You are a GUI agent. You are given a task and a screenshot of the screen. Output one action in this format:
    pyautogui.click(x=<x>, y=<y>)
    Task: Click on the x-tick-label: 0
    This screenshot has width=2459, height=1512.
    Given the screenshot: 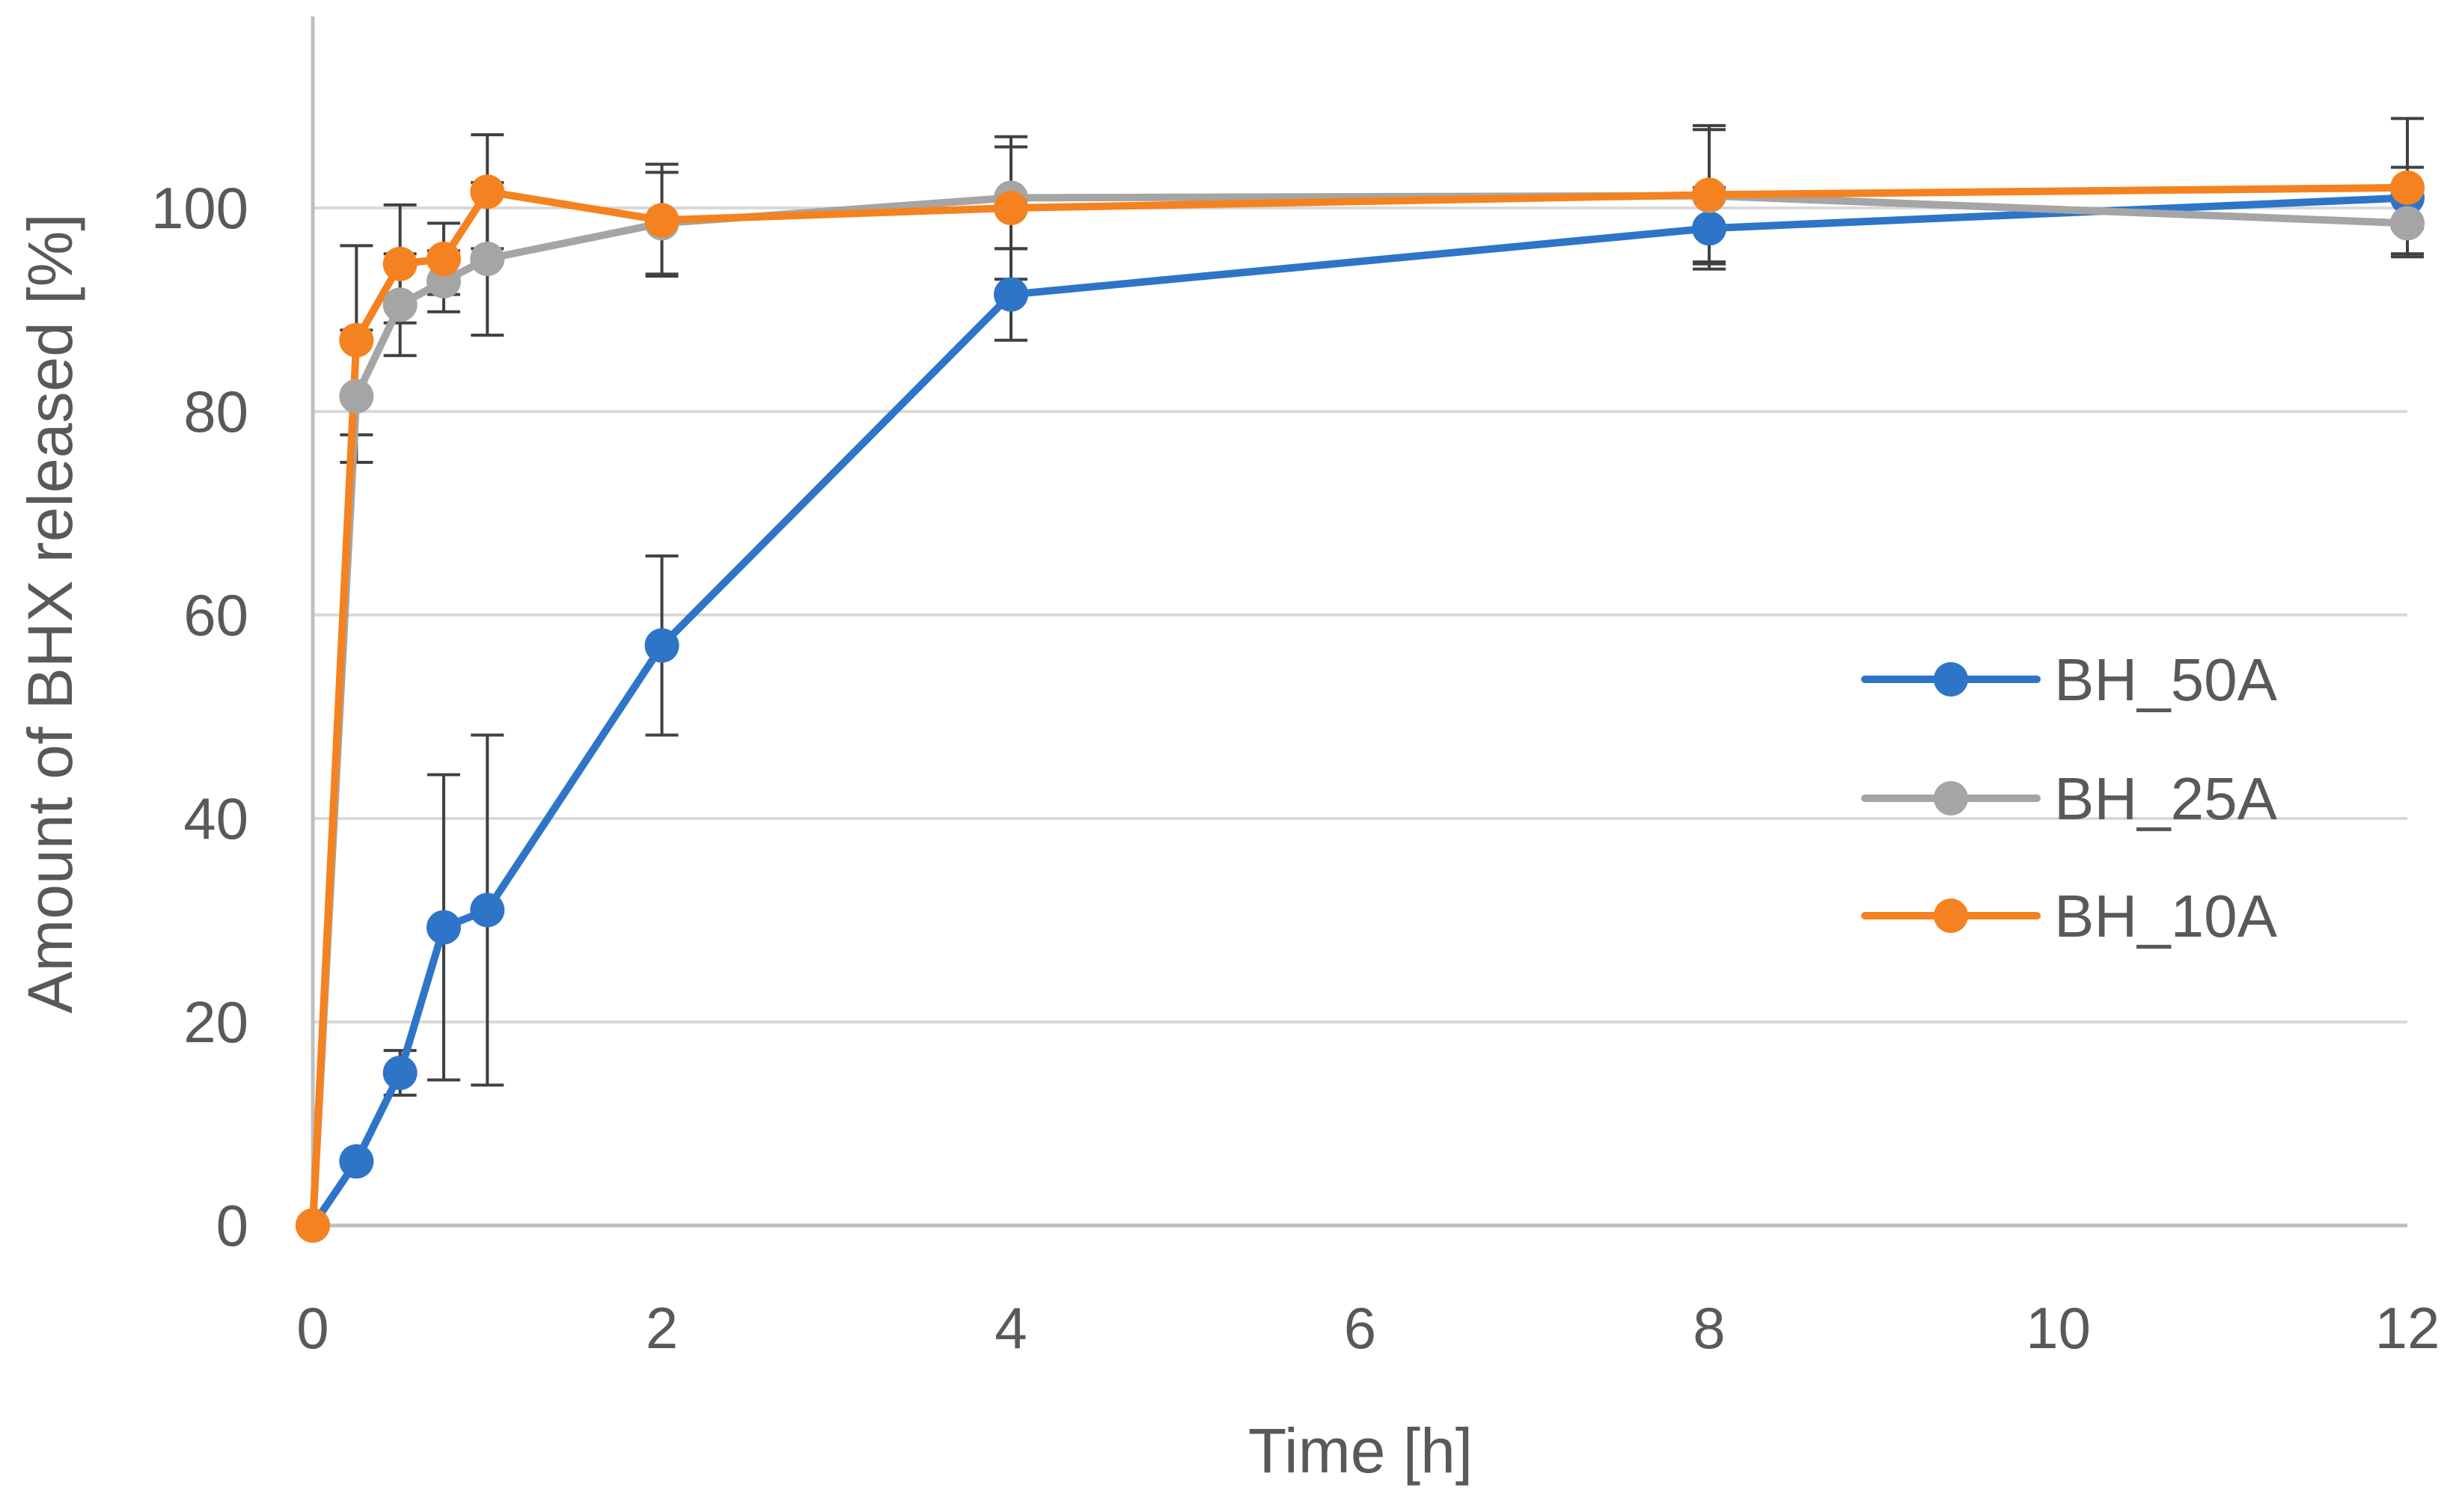 What is the action you would take?
    pyautogui.click(x=312, y=1328)
    